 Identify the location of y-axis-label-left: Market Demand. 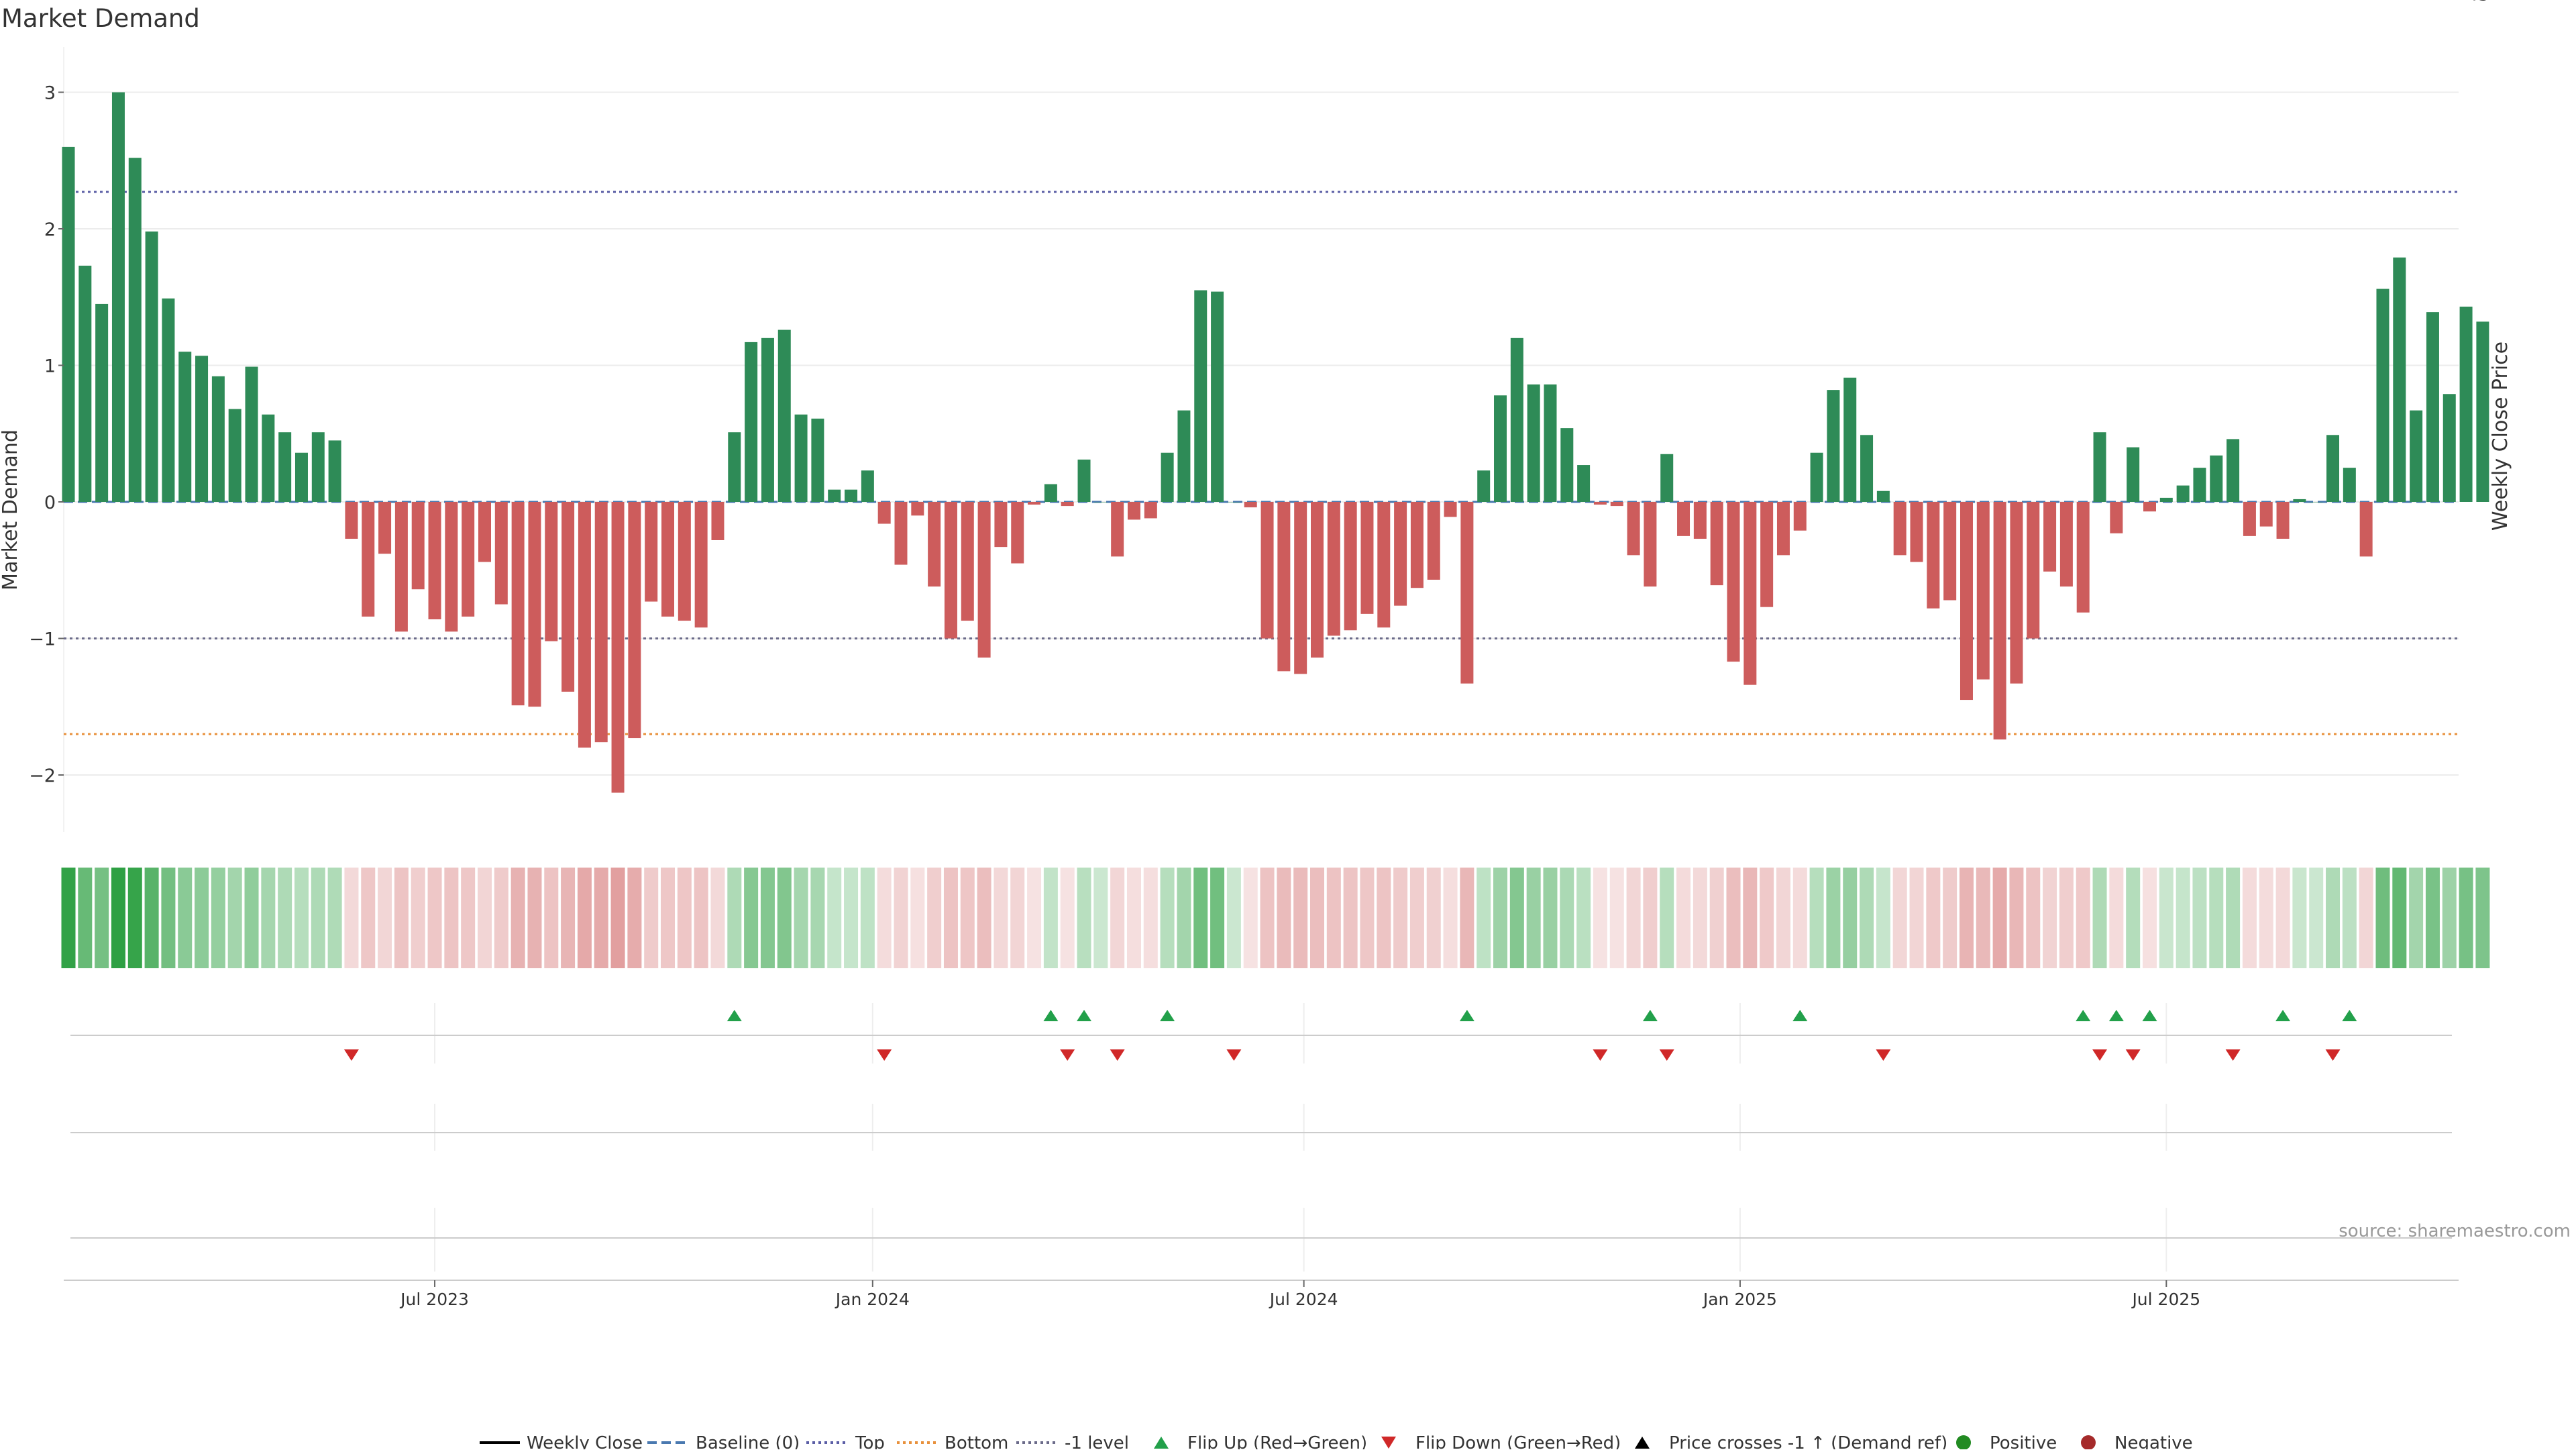
(11, 510).